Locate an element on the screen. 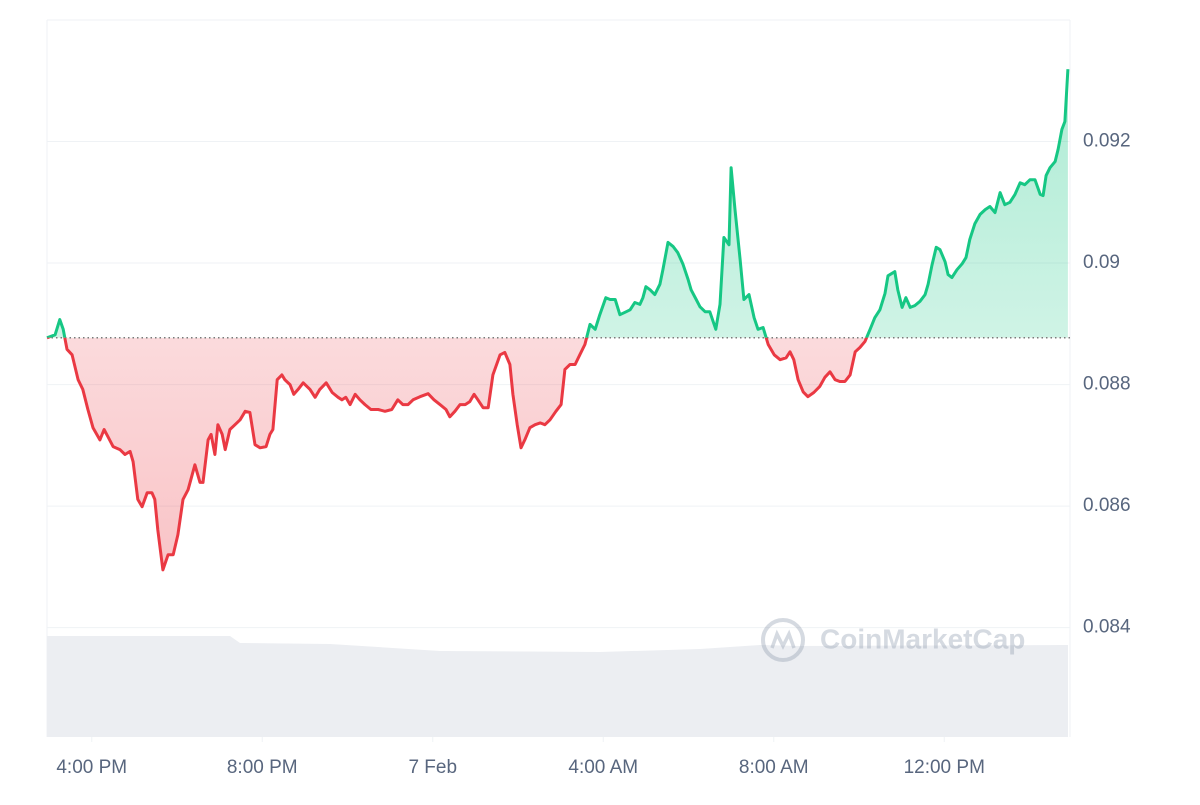 The height and width of the screenshot is (805, 1200). x-tick-label: 4:00 AM is located at coordinates (603, 767).